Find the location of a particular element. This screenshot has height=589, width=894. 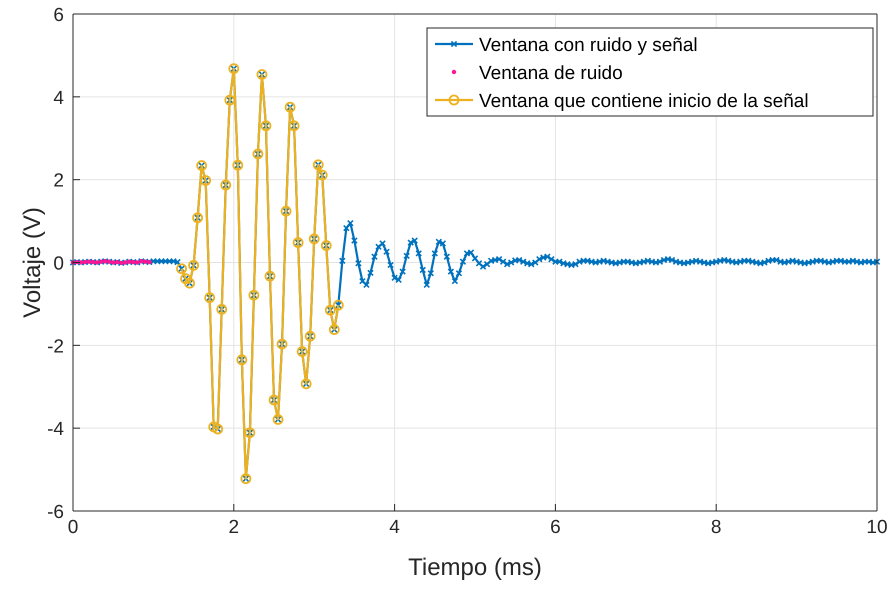

x-tick-label: 0 is located at coordinates (73, 527).